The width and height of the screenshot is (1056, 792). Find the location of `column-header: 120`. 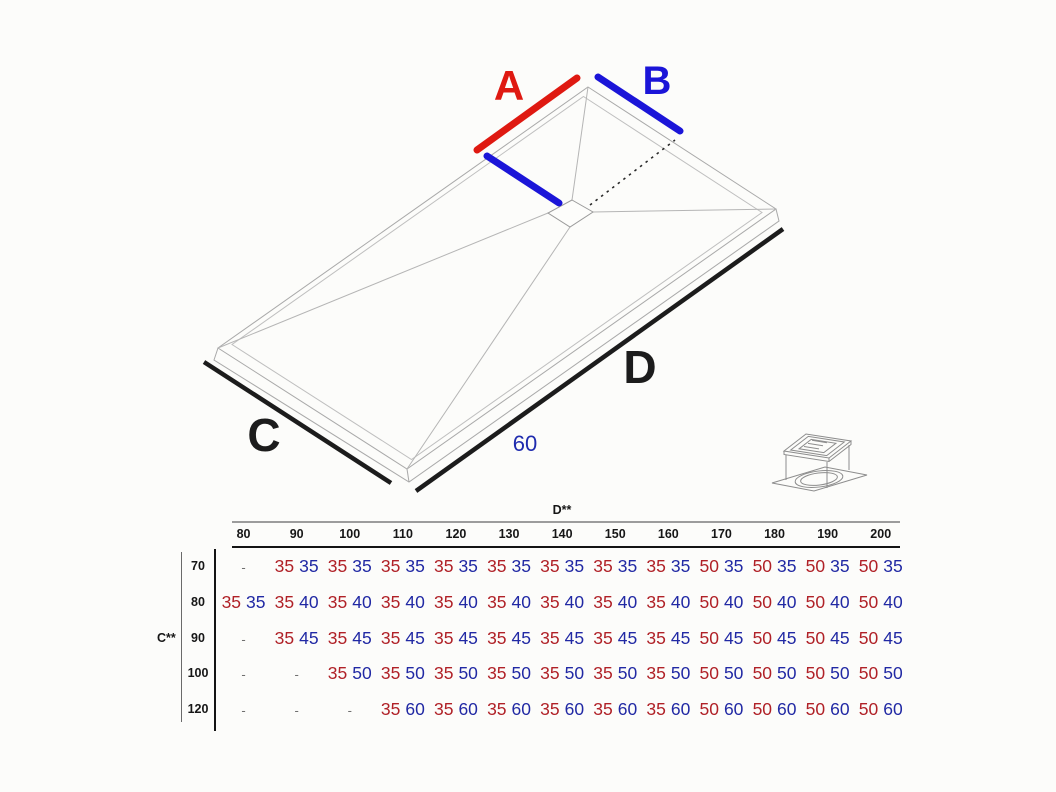

column-header: 120 is located at coordinates (456, 534).